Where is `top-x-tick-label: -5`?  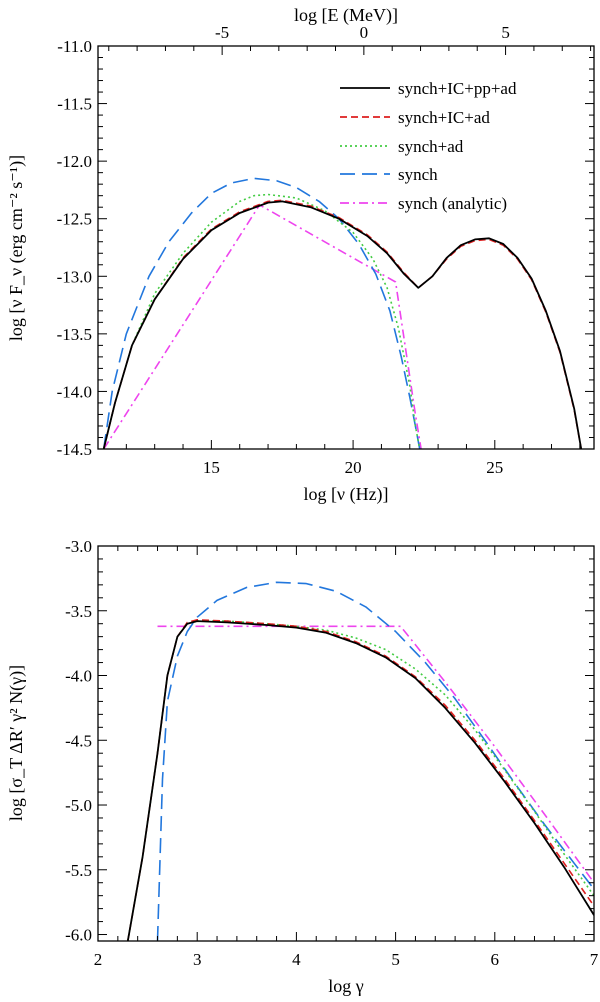 top-x-tick-label: -5 is located at coordinates (222, 32).